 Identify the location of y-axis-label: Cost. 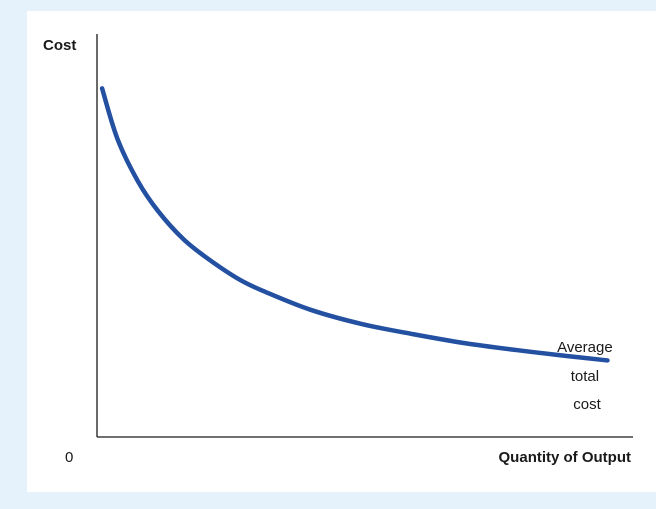
(59, 45).